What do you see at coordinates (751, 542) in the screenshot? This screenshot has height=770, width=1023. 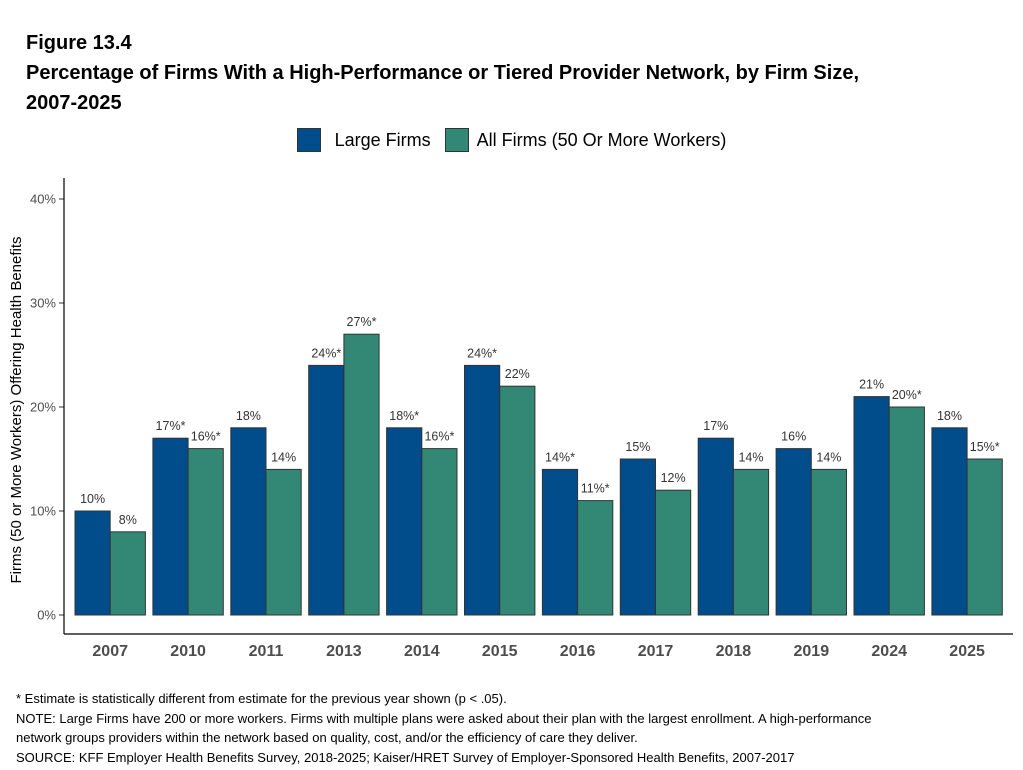 I see `bar-all-2018` at bounding box center [751, 542].